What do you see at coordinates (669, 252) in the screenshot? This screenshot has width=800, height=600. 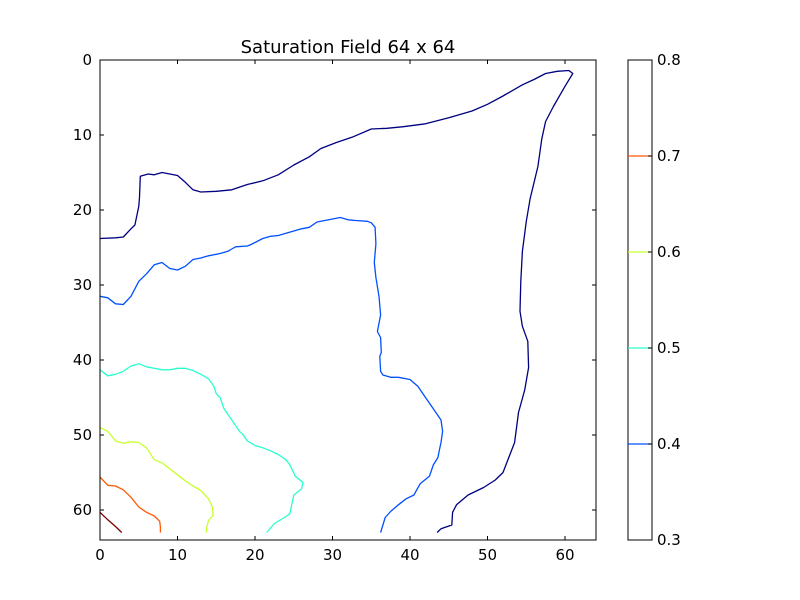 I see `colorbar-tick-label: 0.6` at bounding box center [669, 252].